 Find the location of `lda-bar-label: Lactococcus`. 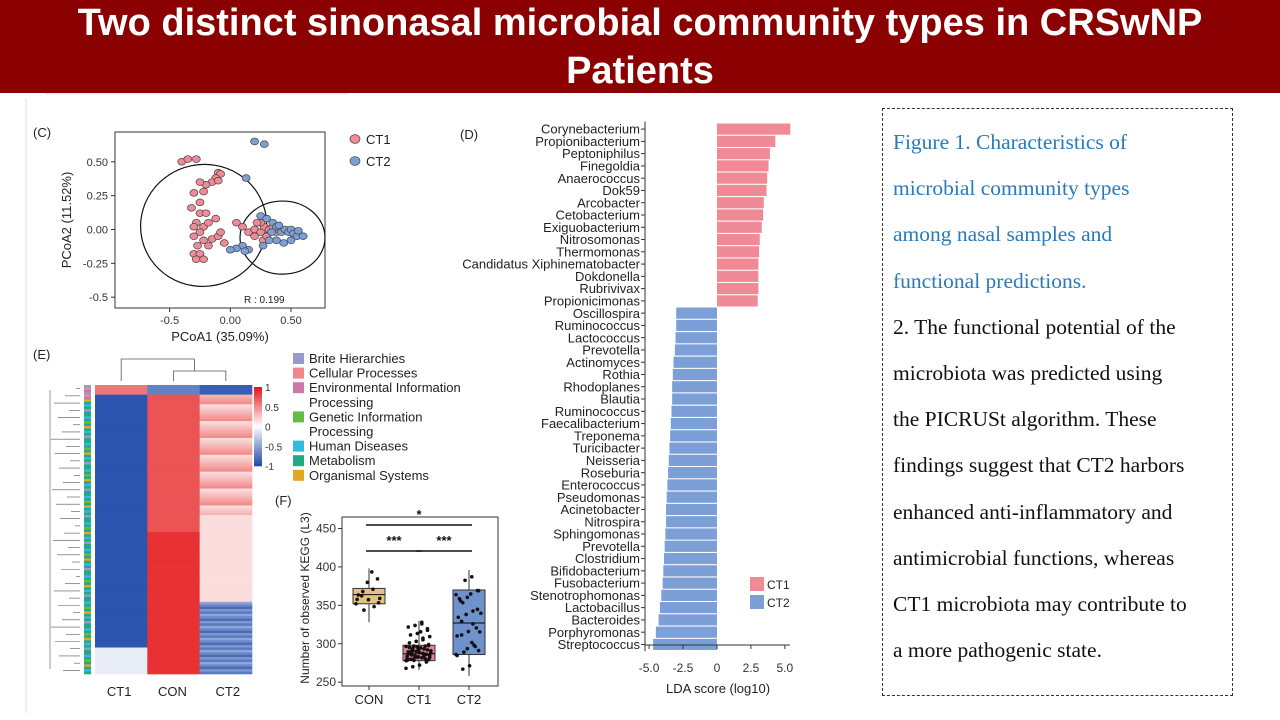

lda-bar-label: Lactococcus is located at coordinates (604, 337).